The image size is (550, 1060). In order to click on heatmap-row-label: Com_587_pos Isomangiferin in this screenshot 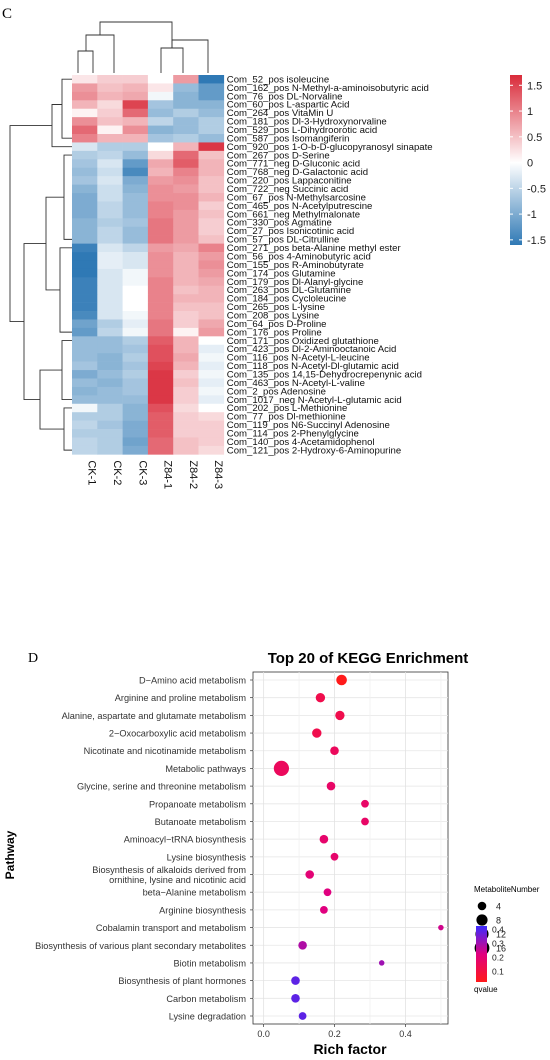, I will do `click(288, 138)`.